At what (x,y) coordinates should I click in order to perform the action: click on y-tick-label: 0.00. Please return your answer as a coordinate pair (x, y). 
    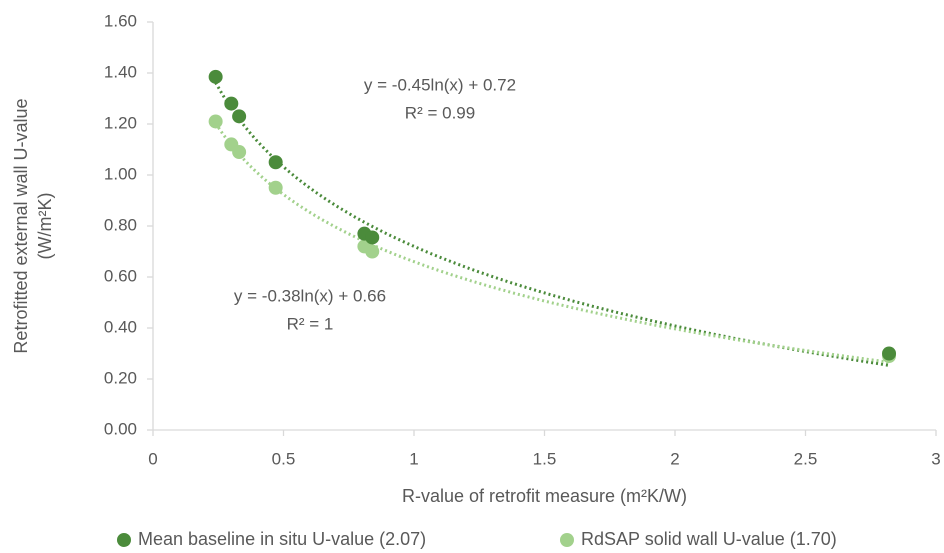
    Looking at the image, I should click on (120, 428).